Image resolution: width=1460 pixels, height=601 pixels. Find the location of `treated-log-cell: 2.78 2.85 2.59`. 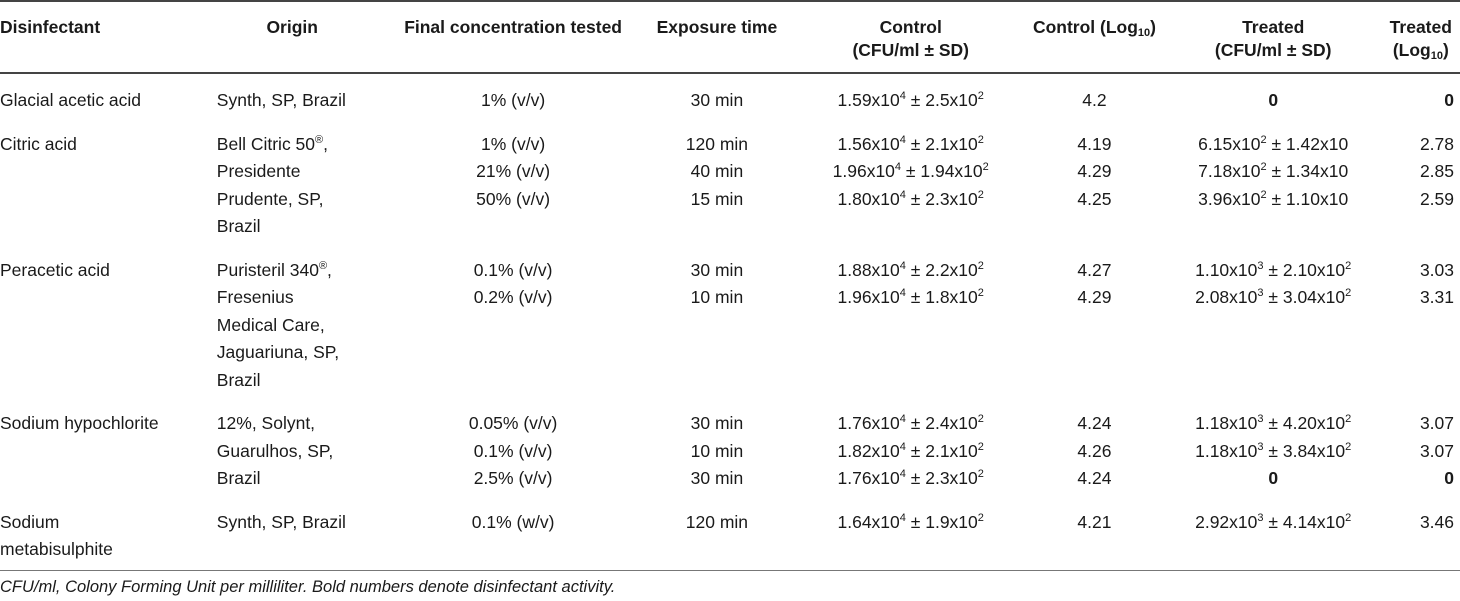

treated-log-cell: 2.78 2.85 2.59 is located at coordinates (1436, 171).